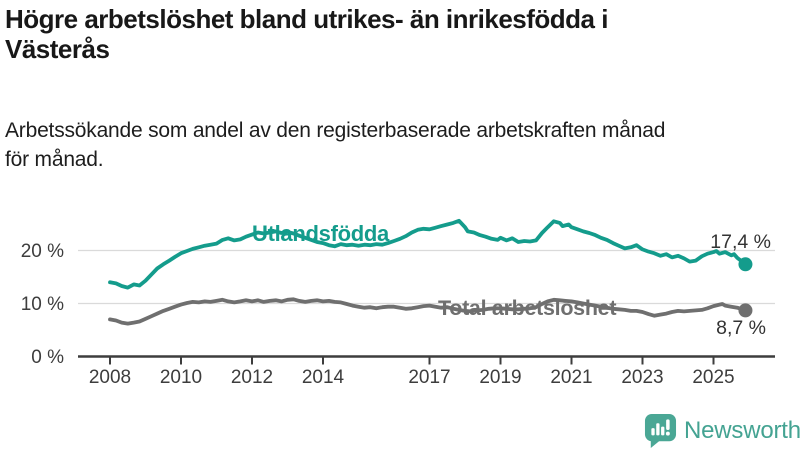 The height and width of the screenshot is (450, 800). What do you see at coordinates (571, 377) in the screenshot?
I see `x-tick-label-2021: 2021` at bounding box center [571, 377].